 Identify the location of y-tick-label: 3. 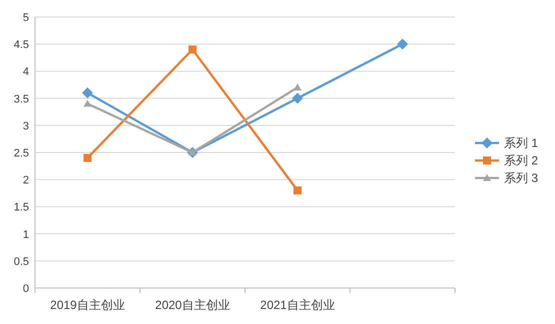
(25, 126).